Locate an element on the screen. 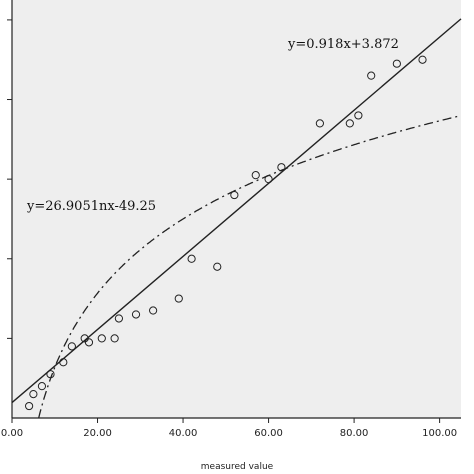 This screenshot has width=474, height=474. log-fit-equation: y=26.9051nx-49.25 is located at coordinates (91, 206).